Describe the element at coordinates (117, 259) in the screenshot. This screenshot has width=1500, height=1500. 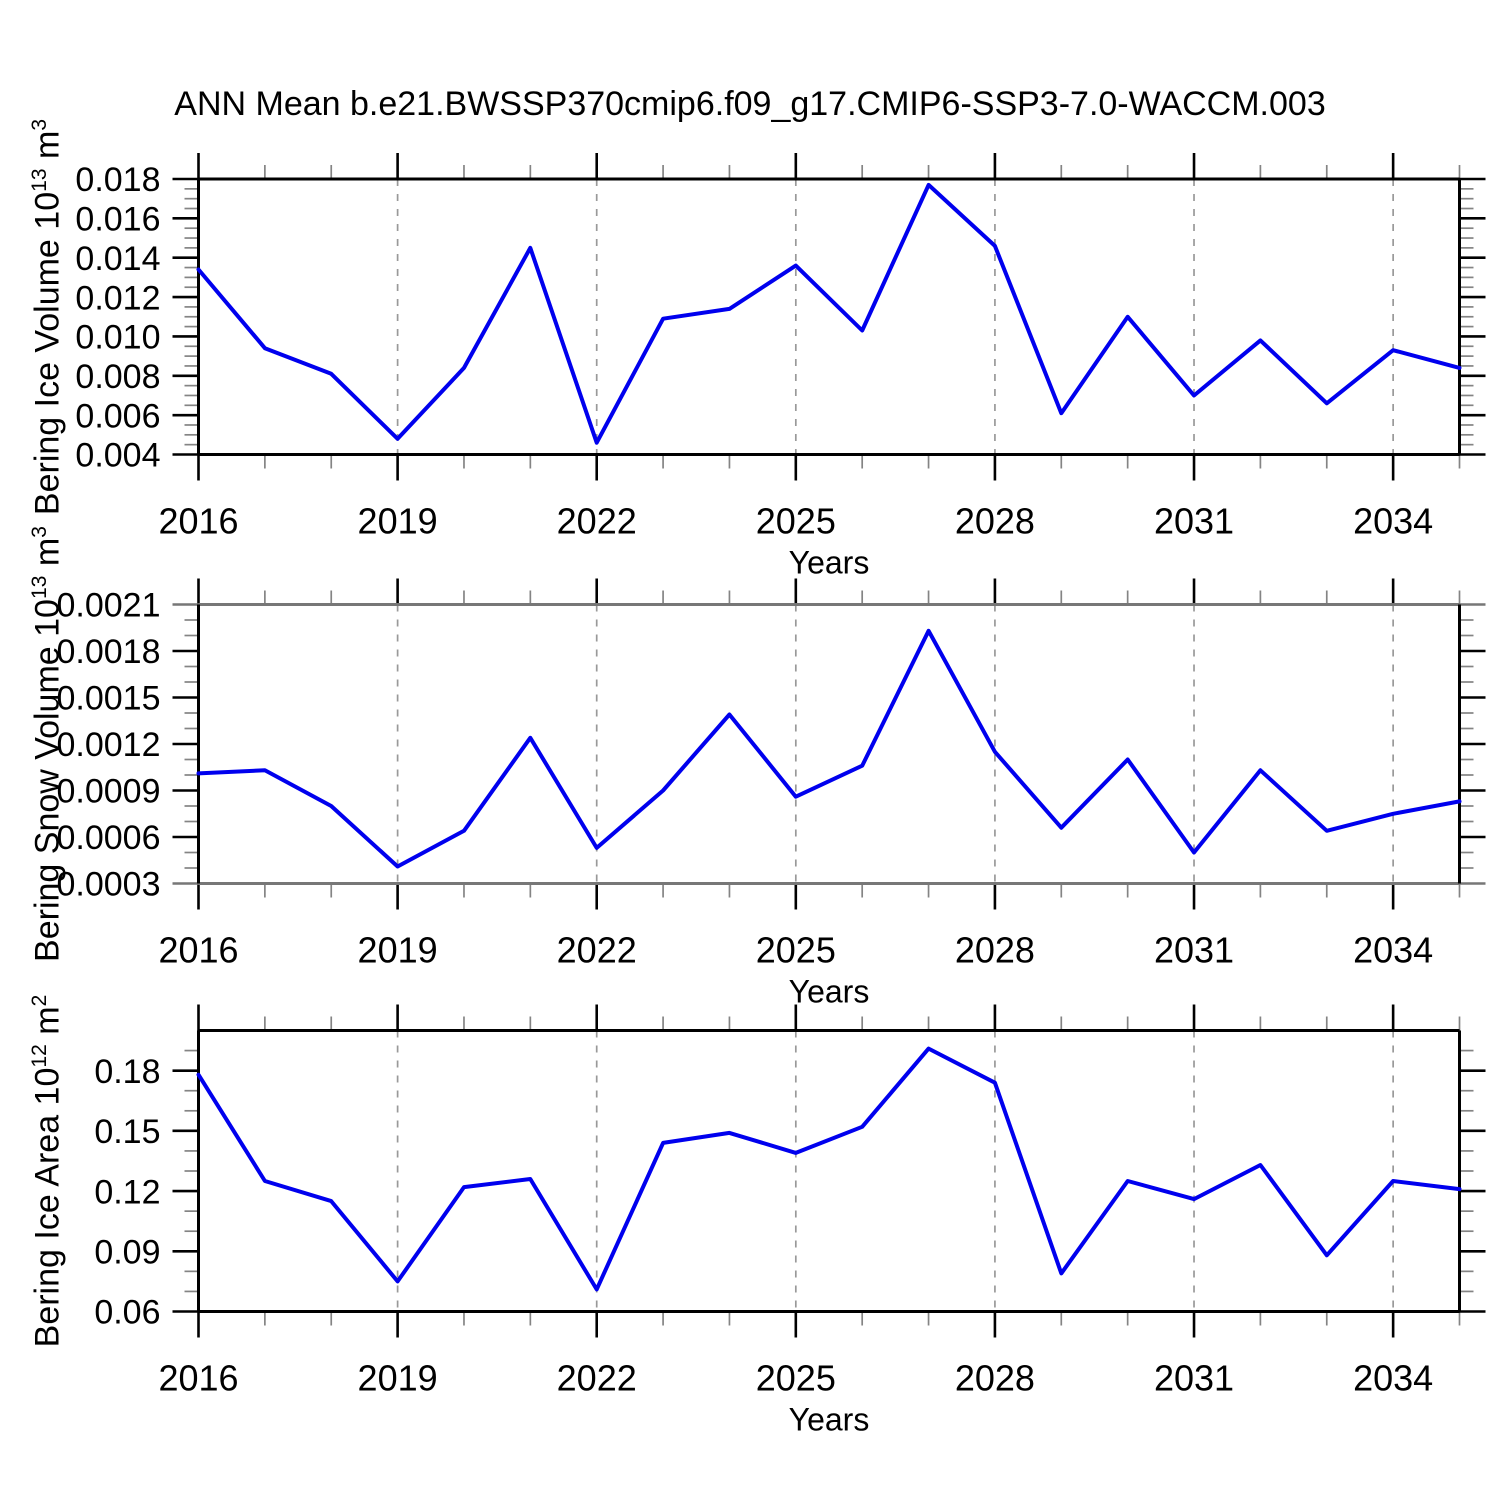
I see `y-tick-label: 0.014` at that location.